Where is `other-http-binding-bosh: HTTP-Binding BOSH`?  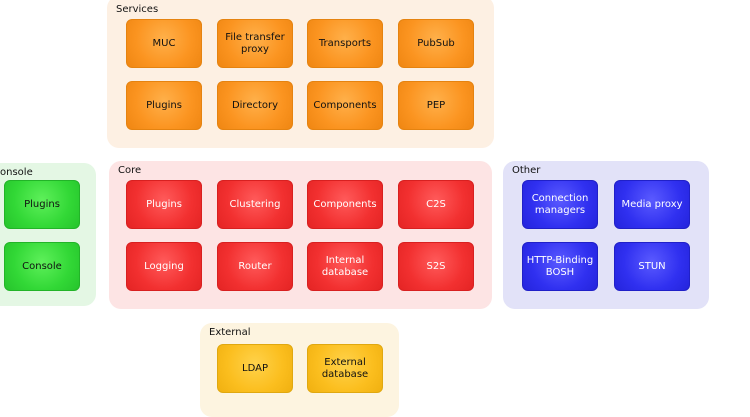
other-http-binding-bosh: HTTP-Binding BOSH is located at coordinates (560, 266).